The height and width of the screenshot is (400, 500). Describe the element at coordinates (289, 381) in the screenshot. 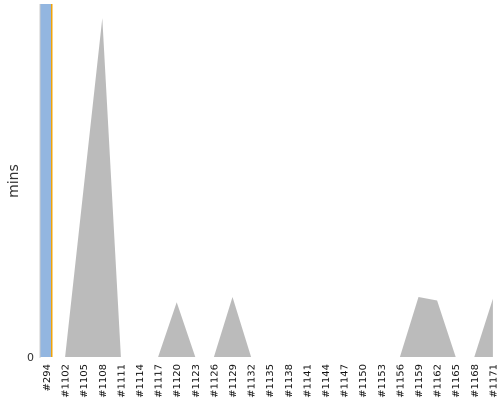

I see `x-tick-label: #1138` at that location.